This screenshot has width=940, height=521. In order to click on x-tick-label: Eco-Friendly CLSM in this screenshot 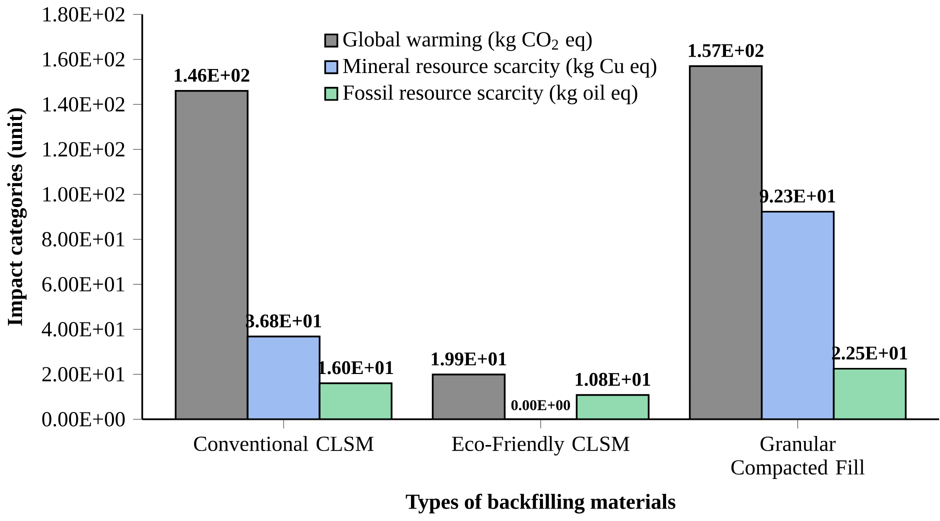, I will do `click(541, 446)`.